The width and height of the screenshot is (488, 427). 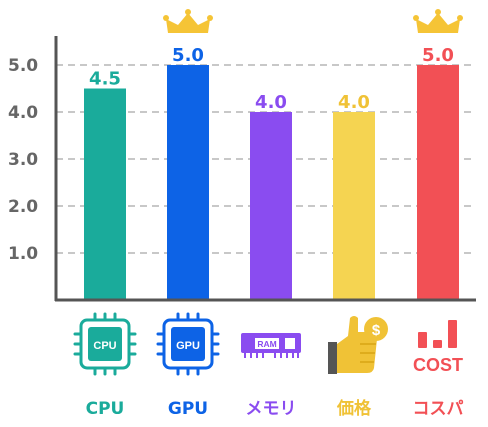 I want to click on category-label: GPU, so click(x=188, y=409).